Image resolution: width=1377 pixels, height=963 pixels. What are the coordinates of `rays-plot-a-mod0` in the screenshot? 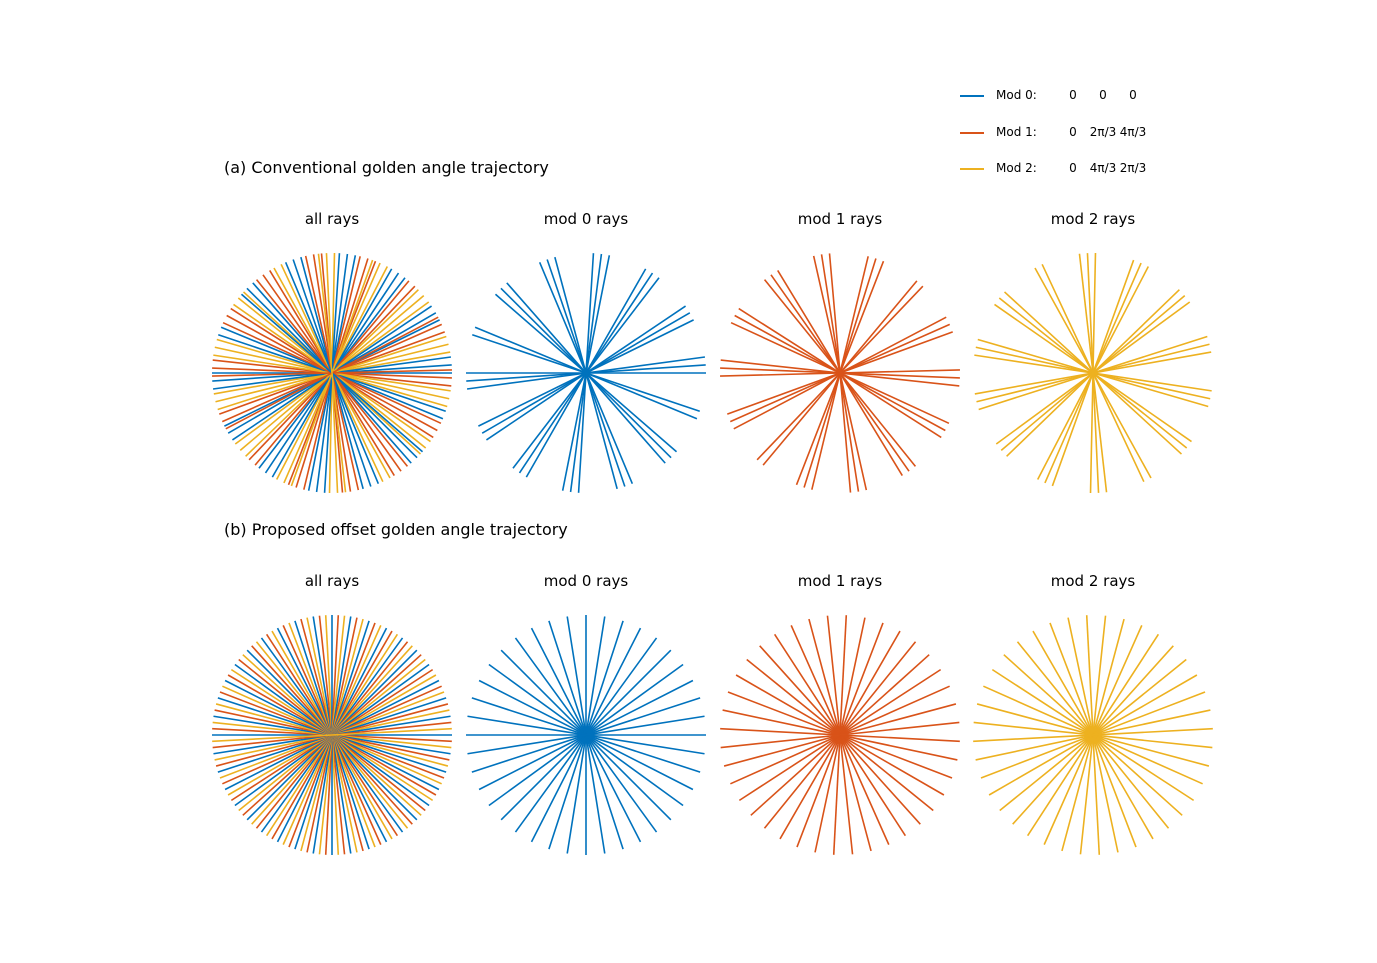 It's located at (586, 373).